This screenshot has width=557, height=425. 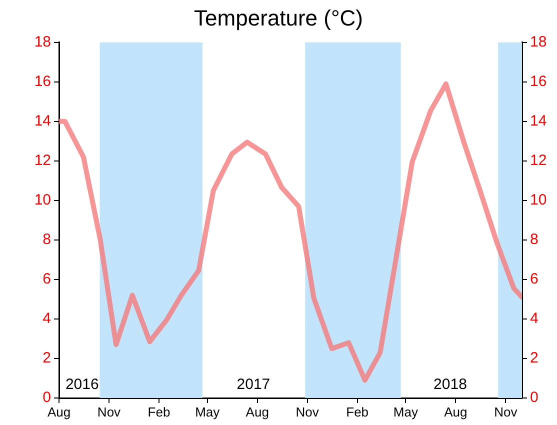 I want to click on y-tick-label: 14, so click(x=42, y=121).